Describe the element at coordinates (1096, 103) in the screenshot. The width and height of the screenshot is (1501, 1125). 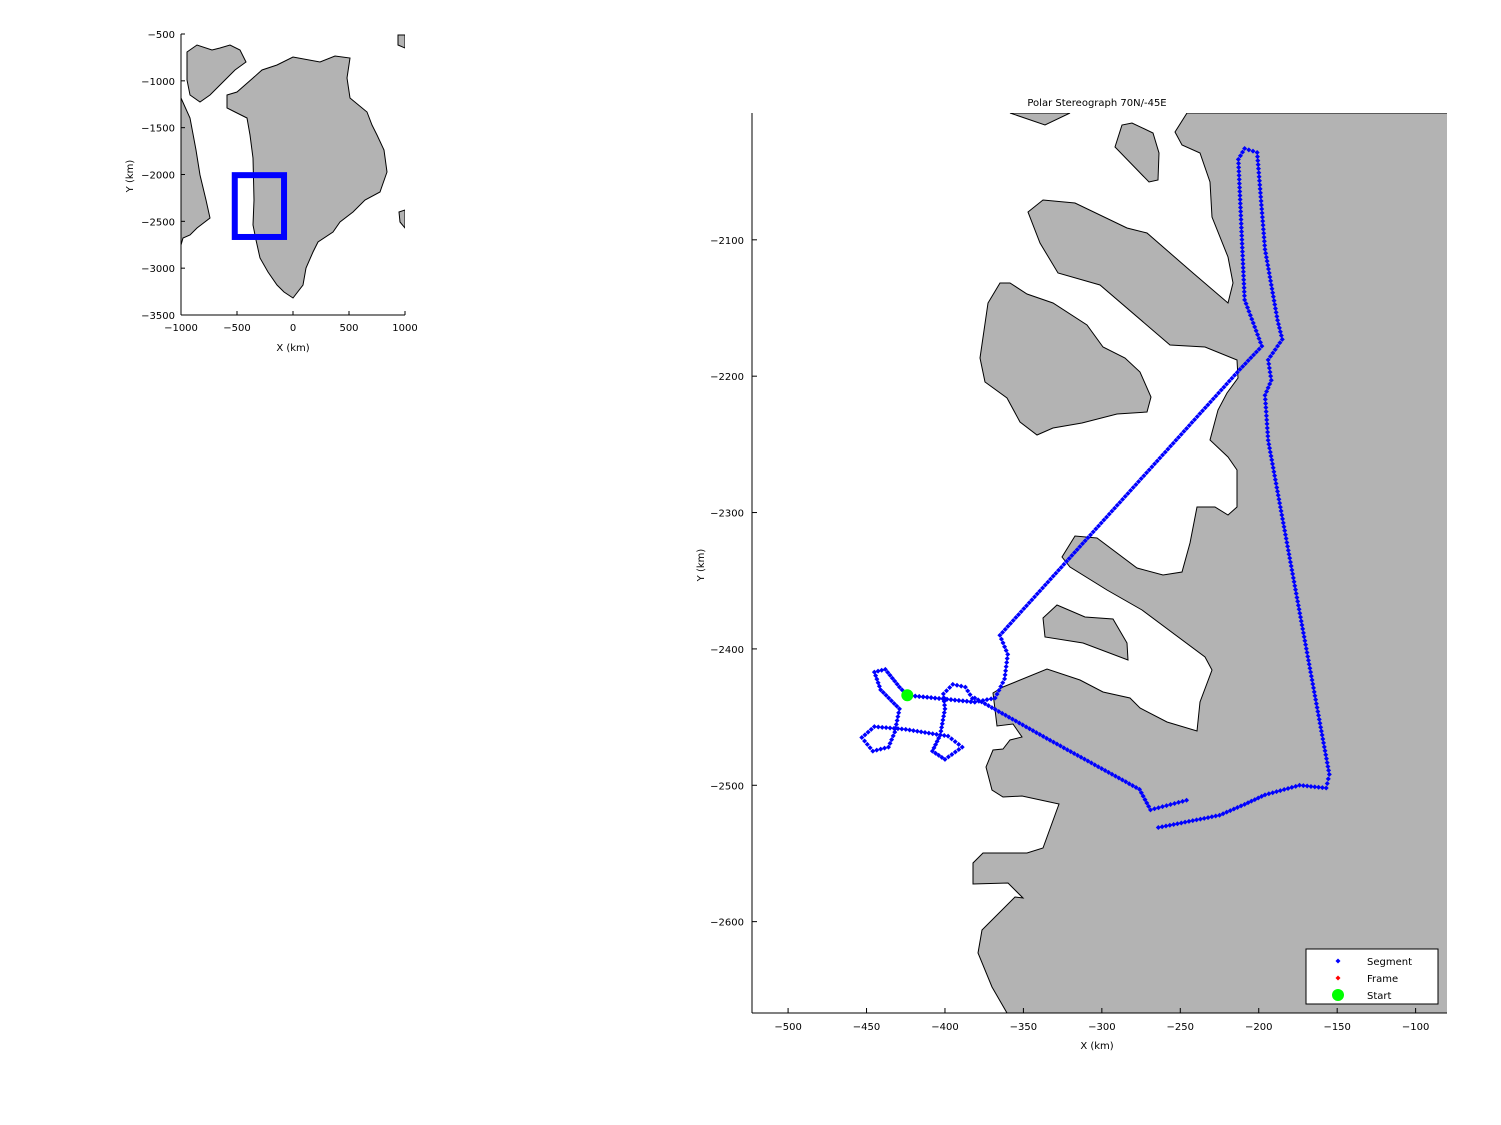
I see `map-title: Polar Stereograph 70N/-45E` at that location.